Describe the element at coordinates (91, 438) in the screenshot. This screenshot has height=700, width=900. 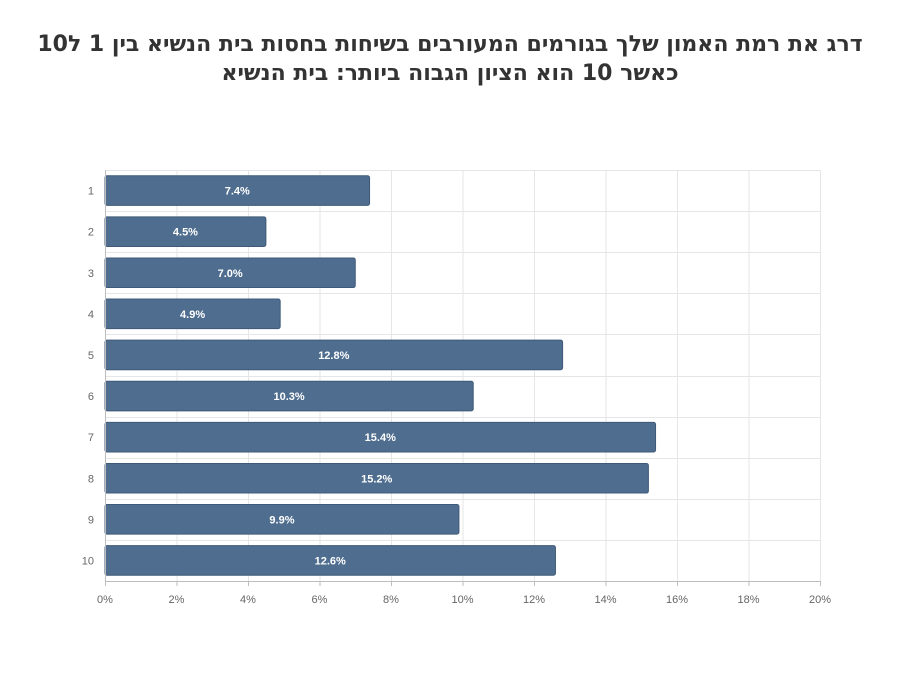
I see `y-tick-label-7: 7` at that location.